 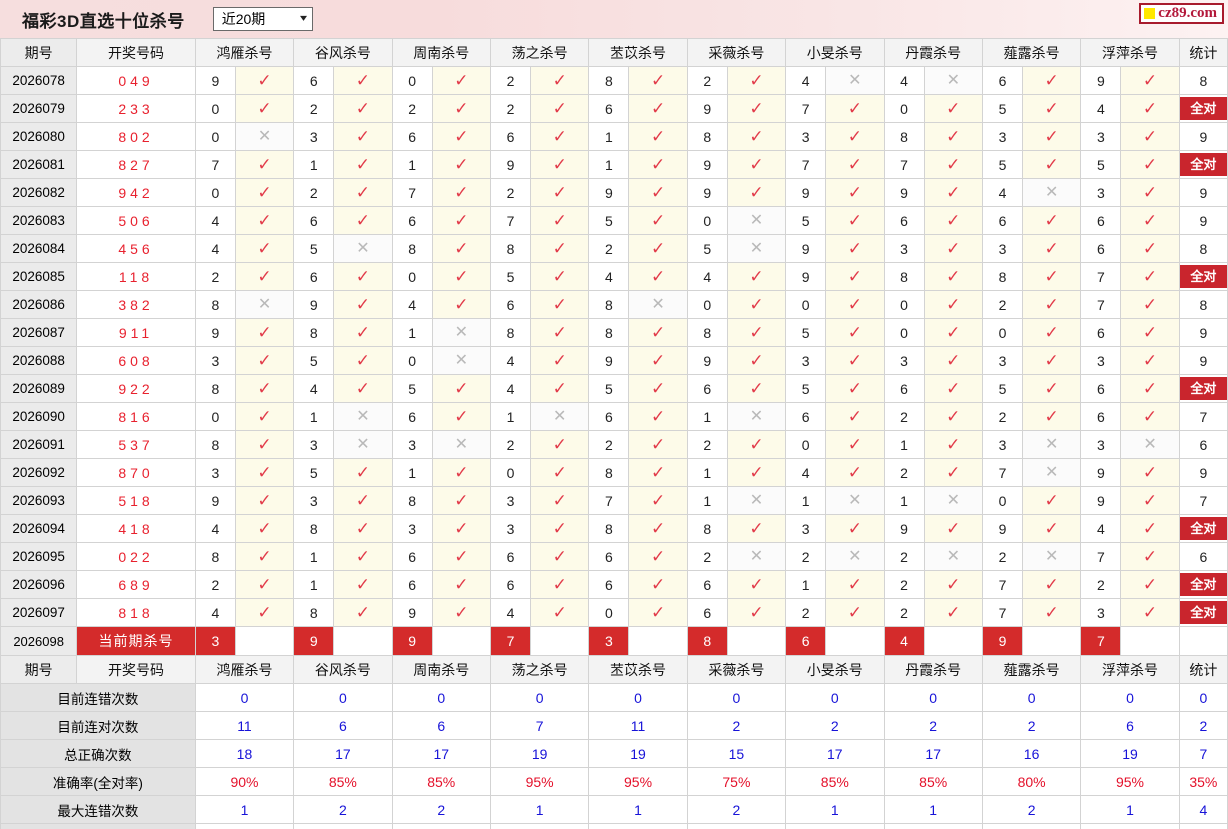 I want to click on footer-stat-value: 6, so click(x=343, y=725).